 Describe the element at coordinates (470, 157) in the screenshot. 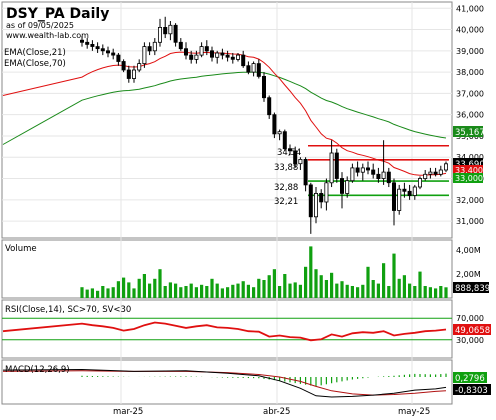

I see `price-tick-label: 34,000` at that location.